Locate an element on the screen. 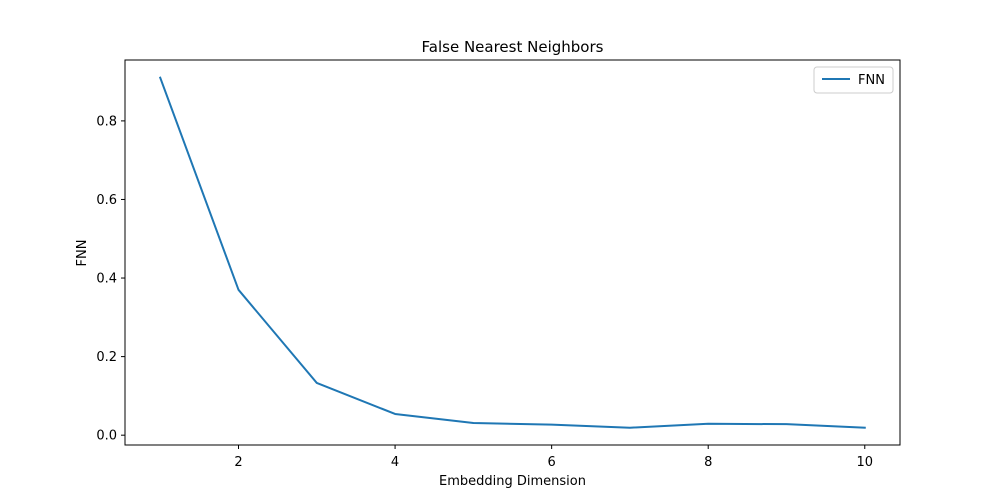 The image size is (1000, 500). x-axis-title: Embedding Dimension is located at coordinates (512, 481).